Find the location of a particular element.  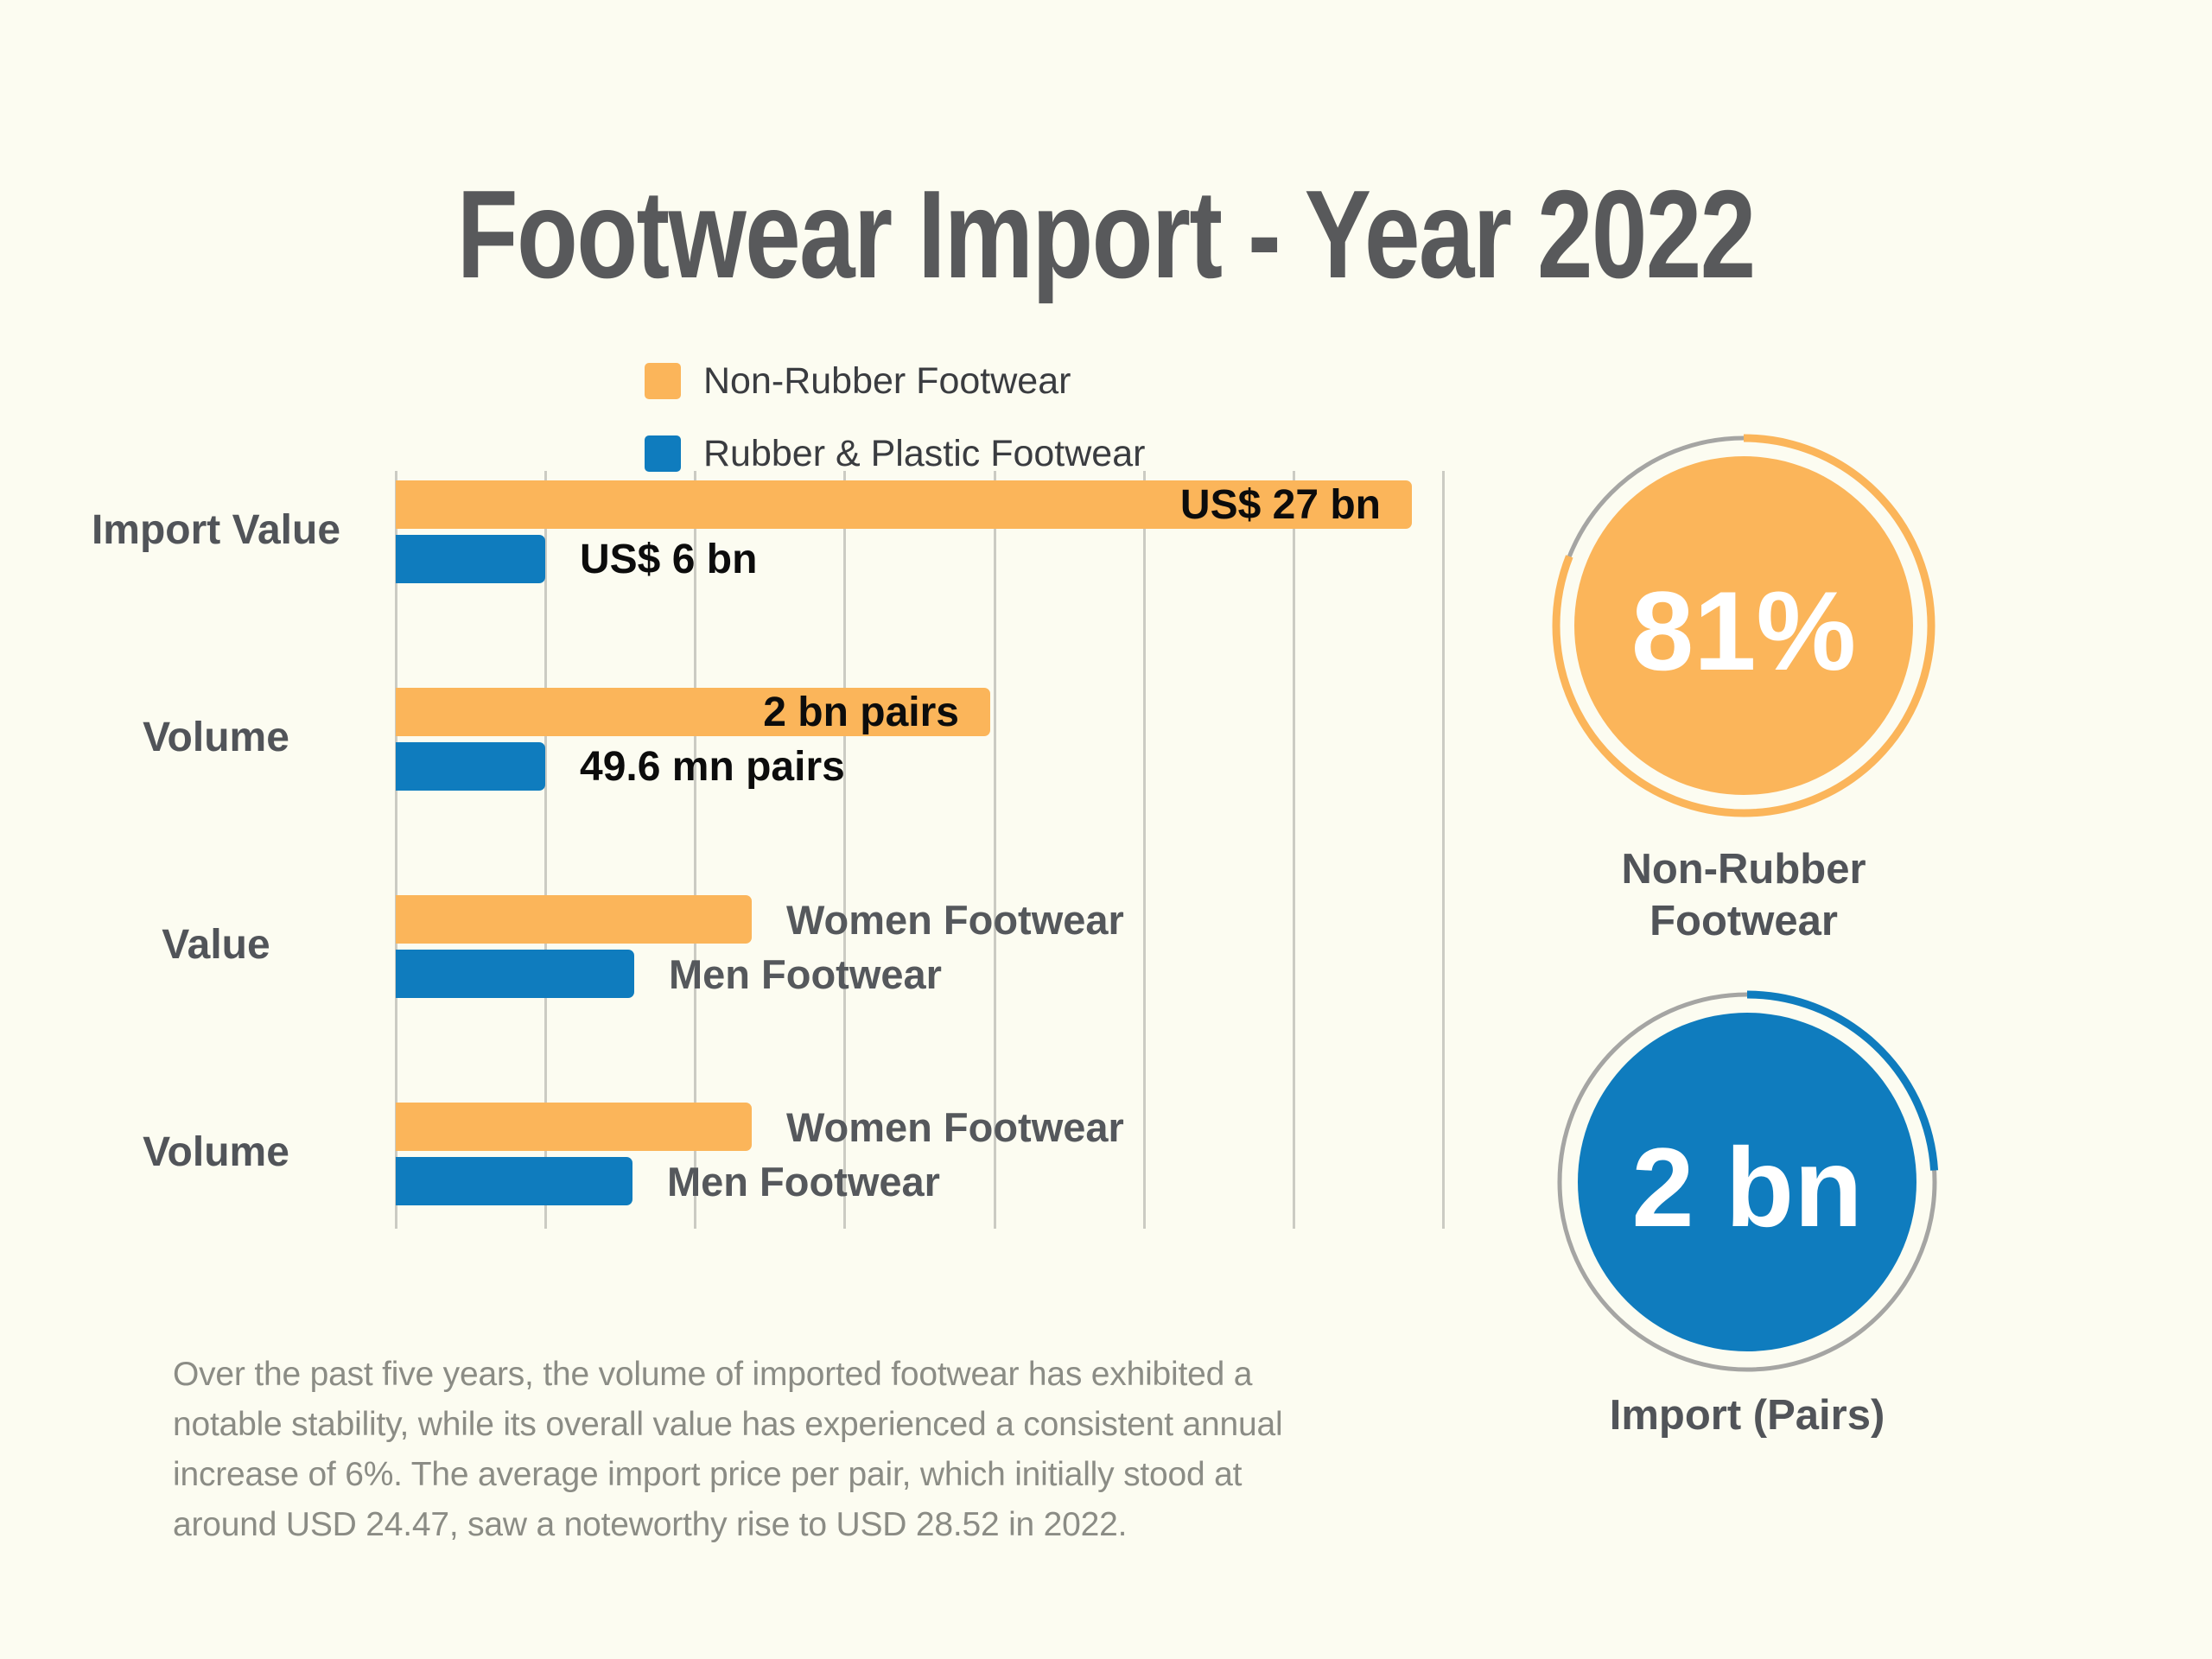

donut-stat-import-pairs: 2 bn is located at coordinates (1747, 1182).